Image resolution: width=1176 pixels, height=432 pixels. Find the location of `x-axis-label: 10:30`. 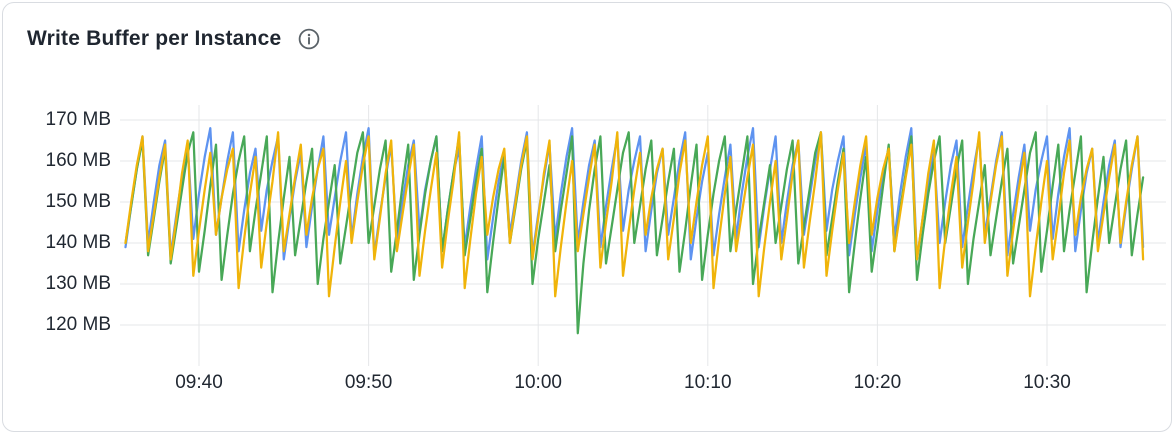

x-axis-label: 10:30 is located at coordinates (1047, 382).